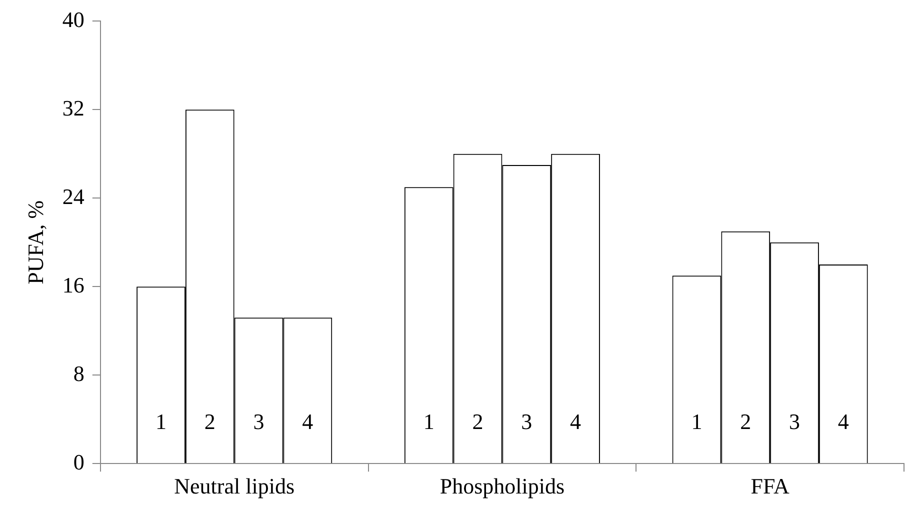 This screenshot has height=508, width=916. I want to click on x-tick-label: Phospholipids, so click(502, 486).